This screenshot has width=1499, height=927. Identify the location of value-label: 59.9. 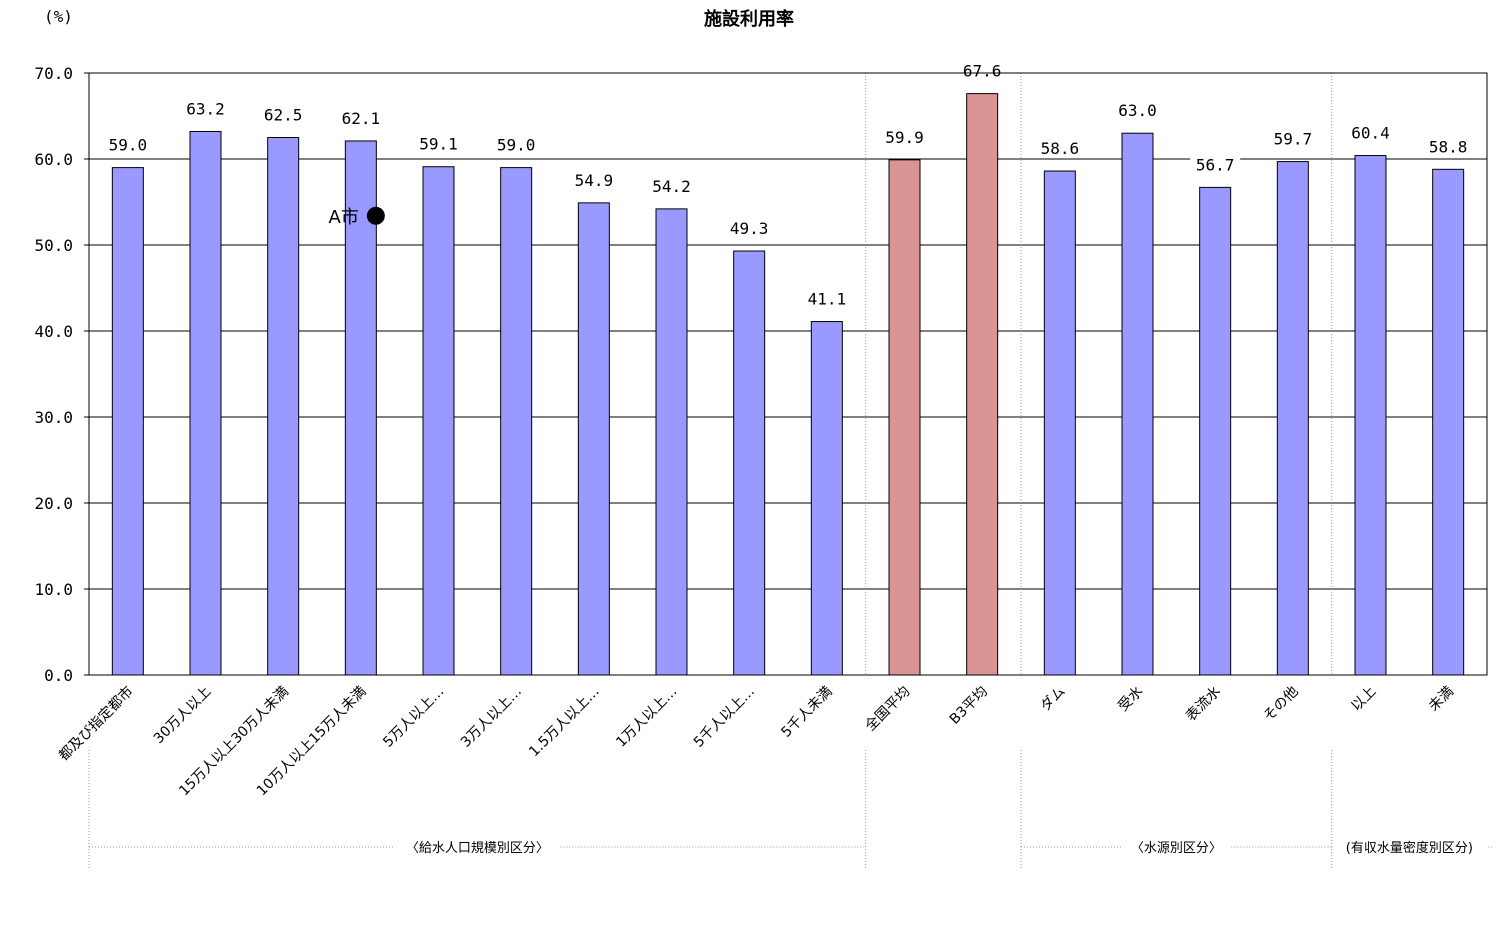
(904, 137).